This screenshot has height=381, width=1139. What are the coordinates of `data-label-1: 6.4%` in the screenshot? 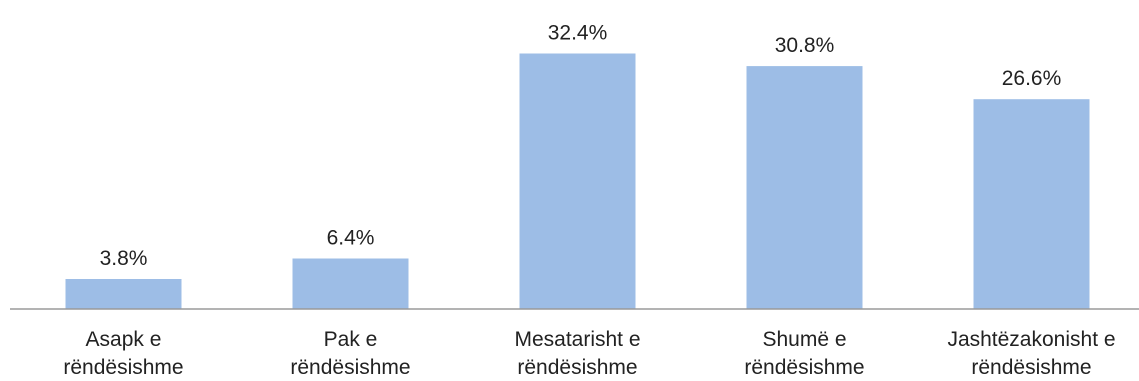 It's located at (351, 238).